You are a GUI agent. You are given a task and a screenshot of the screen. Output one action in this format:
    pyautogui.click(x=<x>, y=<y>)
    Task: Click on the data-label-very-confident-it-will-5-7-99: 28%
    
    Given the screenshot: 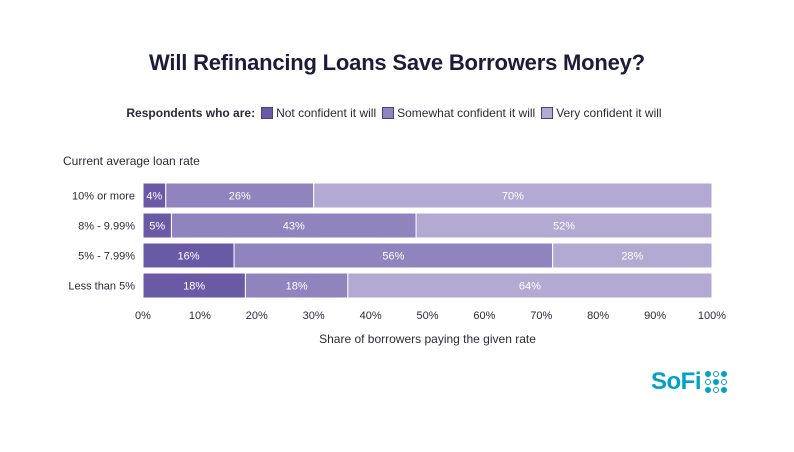 What is the action you would take?
    pyautogui.click(x=632, y=257)
    